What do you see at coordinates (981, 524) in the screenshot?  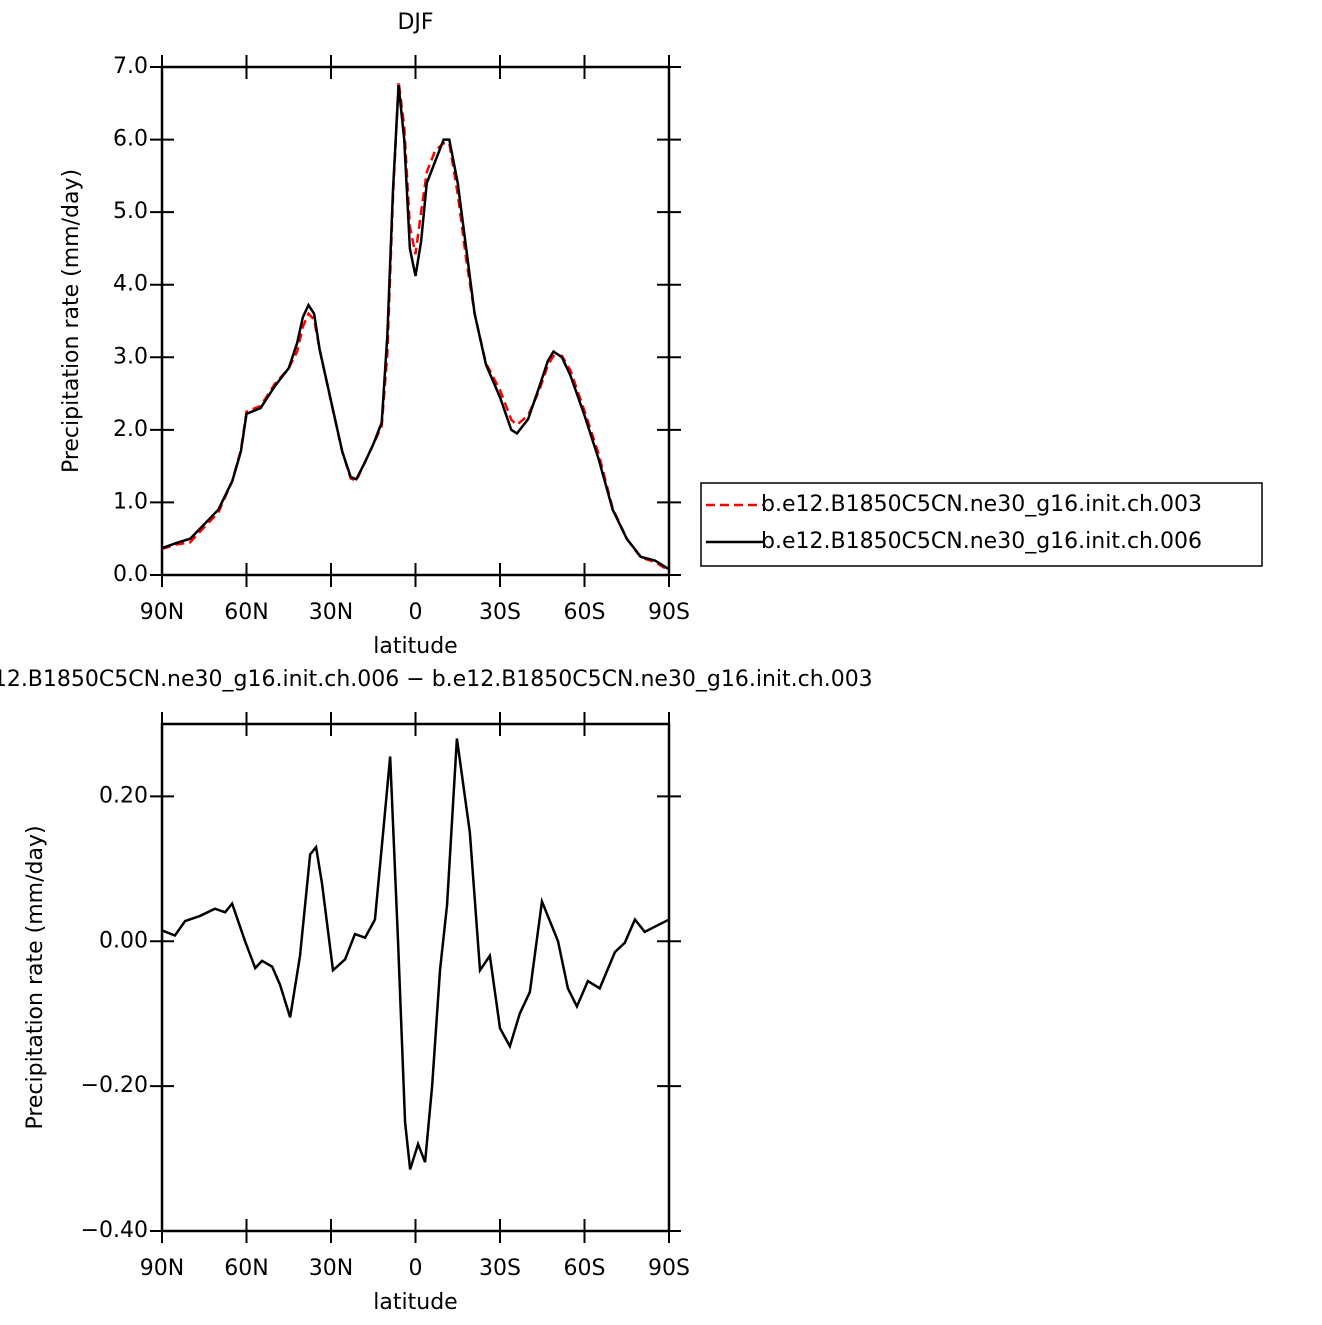 I see `legend-box` at bounding box center [981, 524].